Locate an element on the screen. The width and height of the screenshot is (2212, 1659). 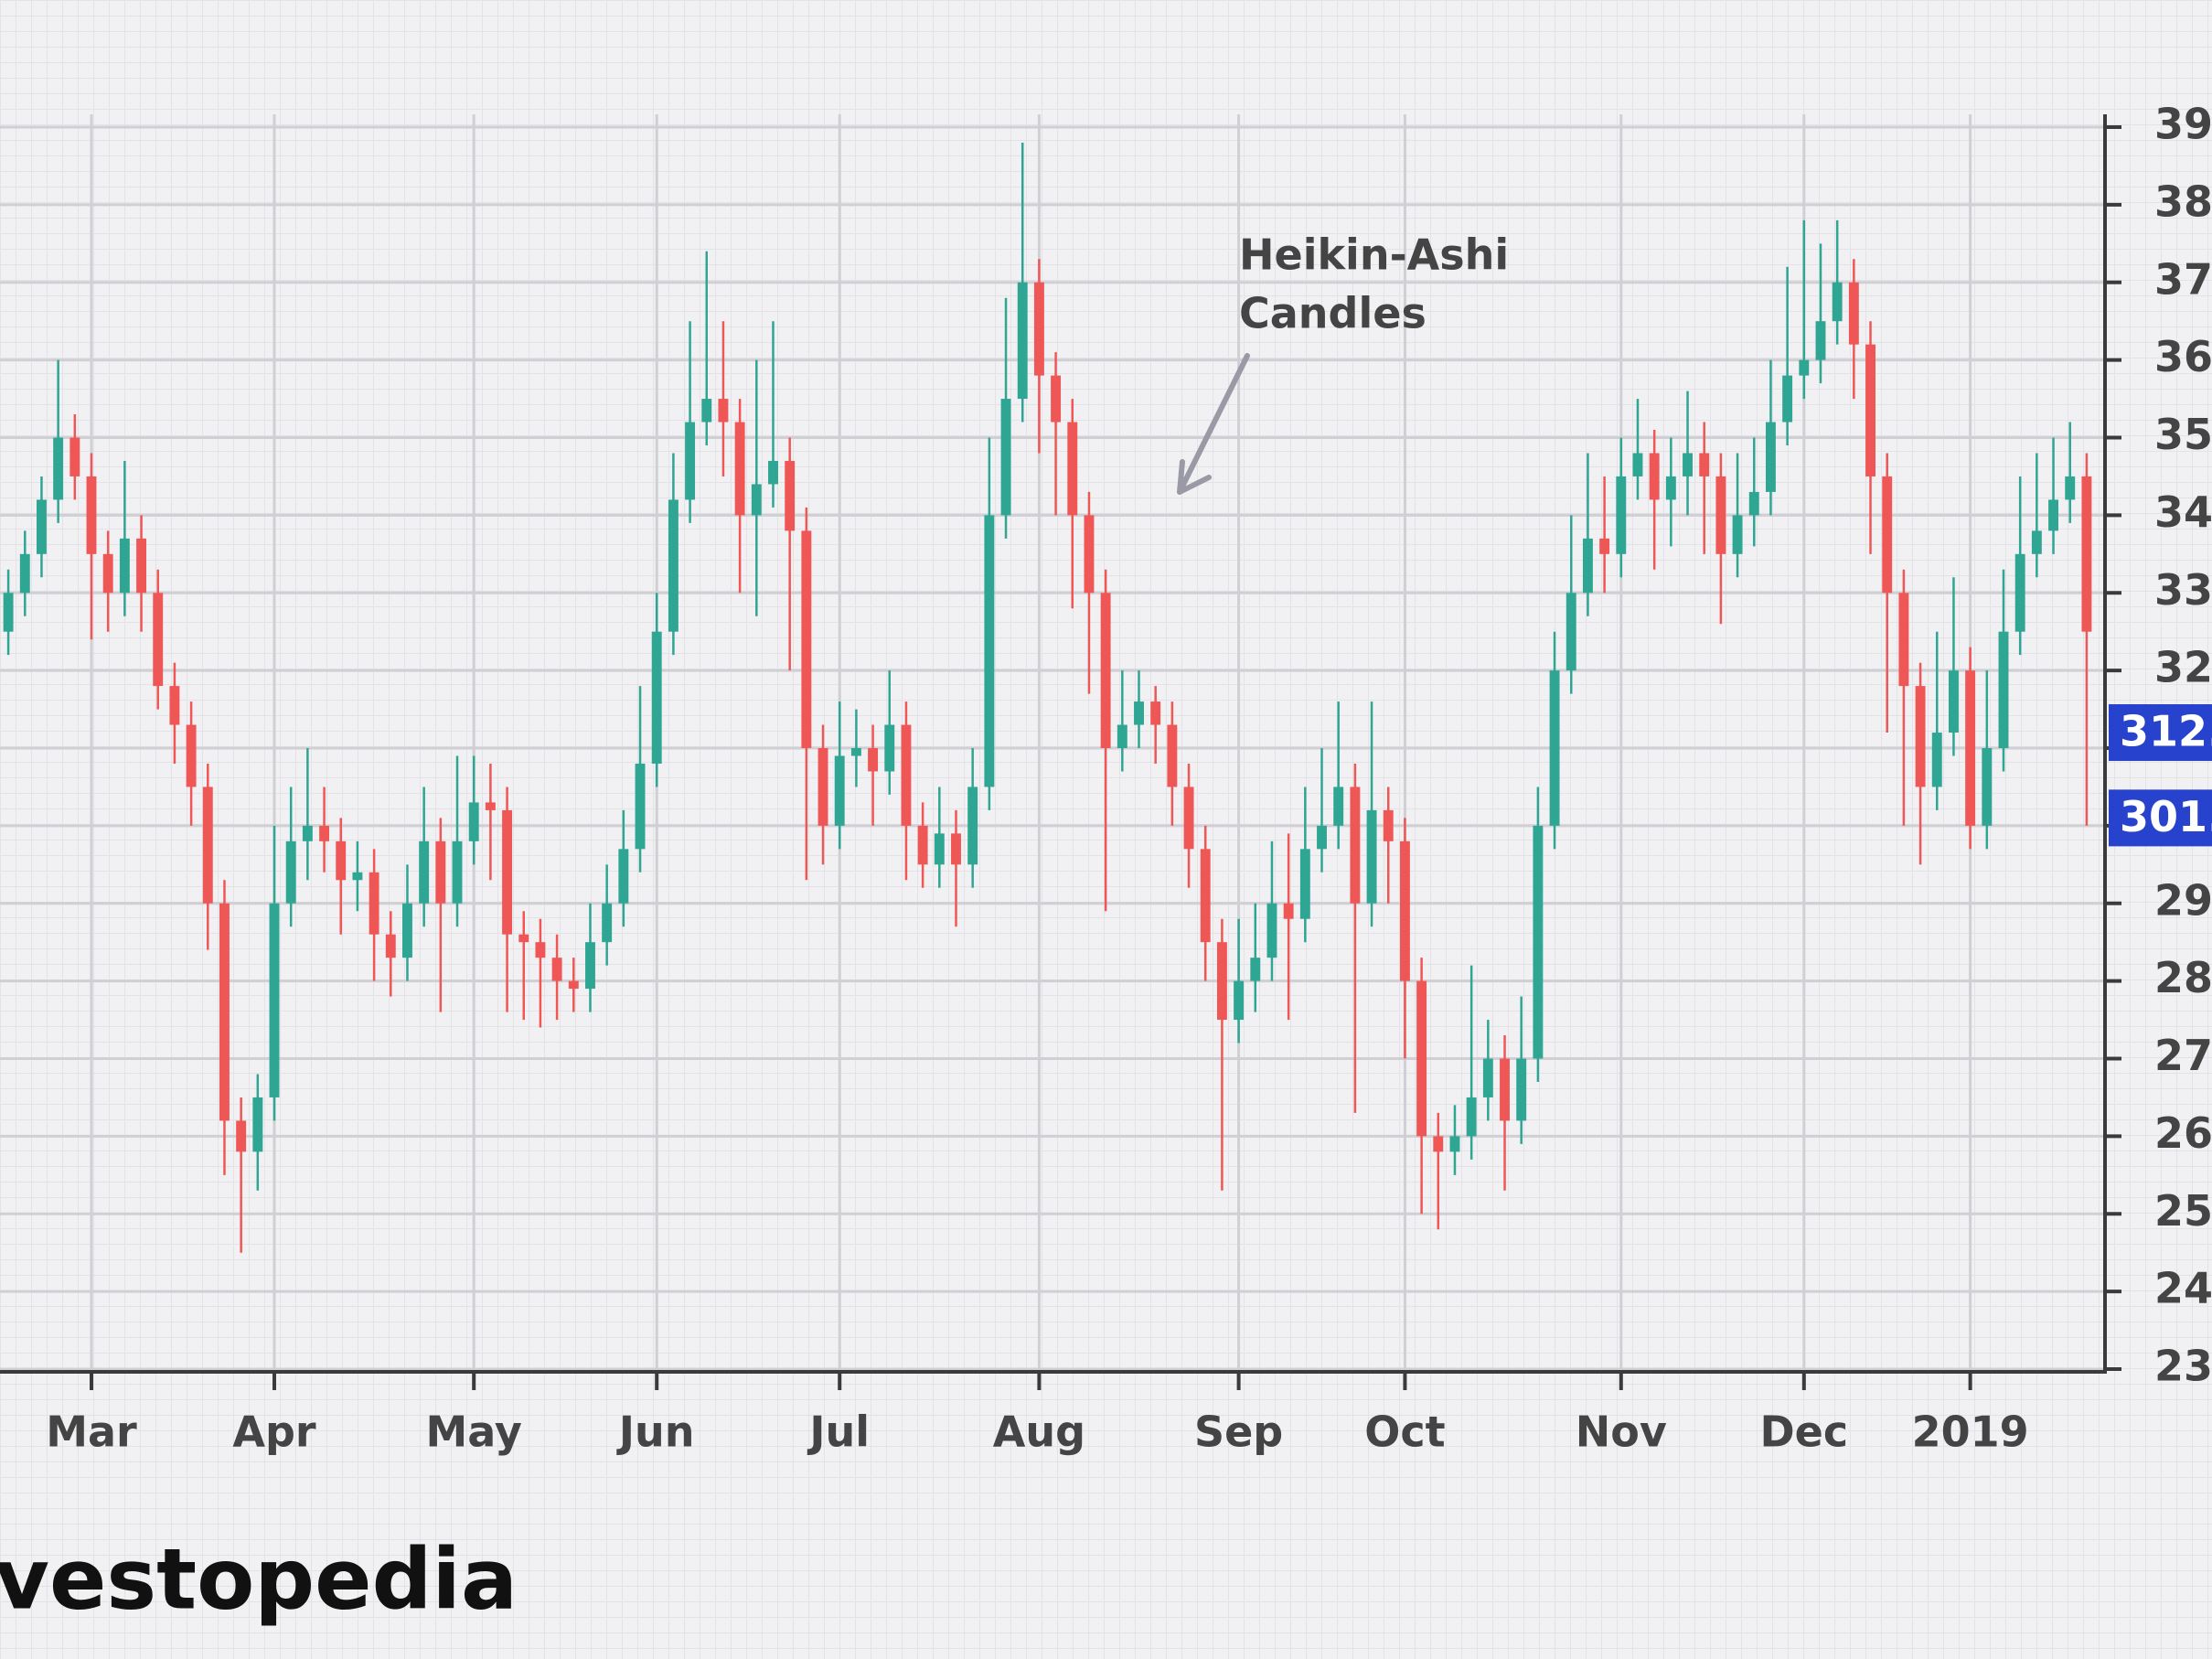
x-tick-label: Sep is located at coordinates (1239, 1432).